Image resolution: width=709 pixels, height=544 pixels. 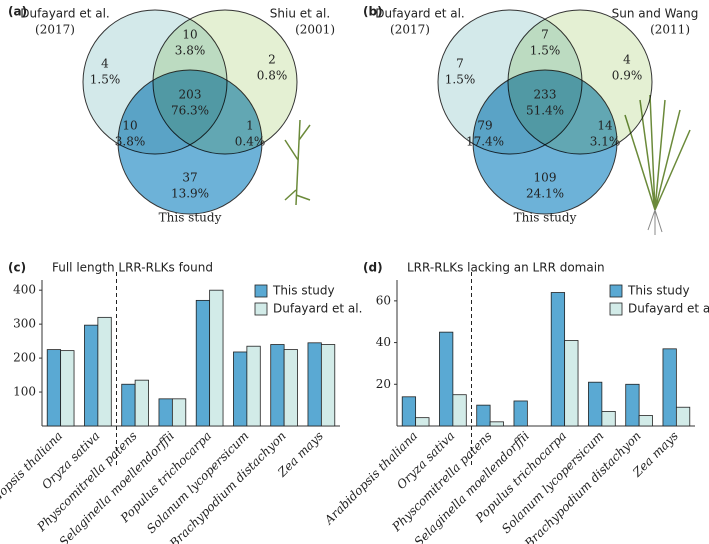 What do you see at coordinates (484, 126) in the screenshot?
I see `region-count: 79` at bounding box center [484, 126].